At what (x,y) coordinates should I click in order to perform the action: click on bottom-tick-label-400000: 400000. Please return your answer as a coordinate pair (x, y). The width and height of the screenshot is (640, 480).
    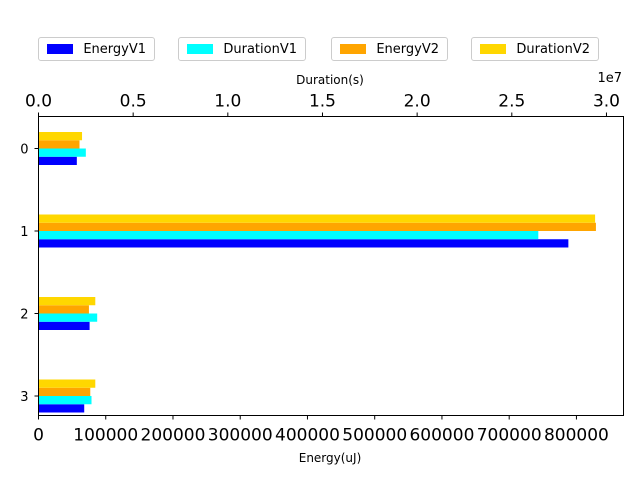
    Looking at the image, I should click on (307, 436).